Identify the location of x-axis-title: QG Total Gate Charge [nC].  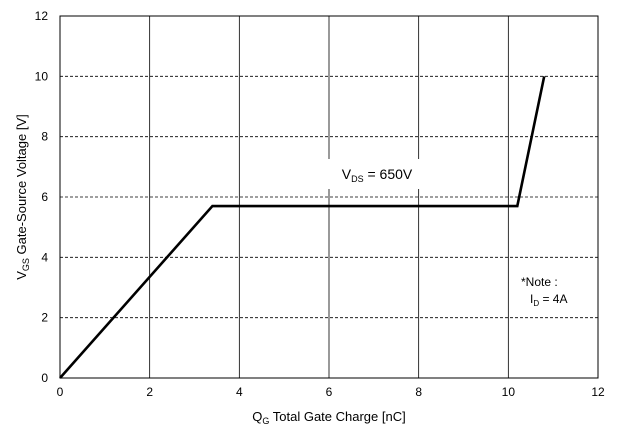
(328, 417).